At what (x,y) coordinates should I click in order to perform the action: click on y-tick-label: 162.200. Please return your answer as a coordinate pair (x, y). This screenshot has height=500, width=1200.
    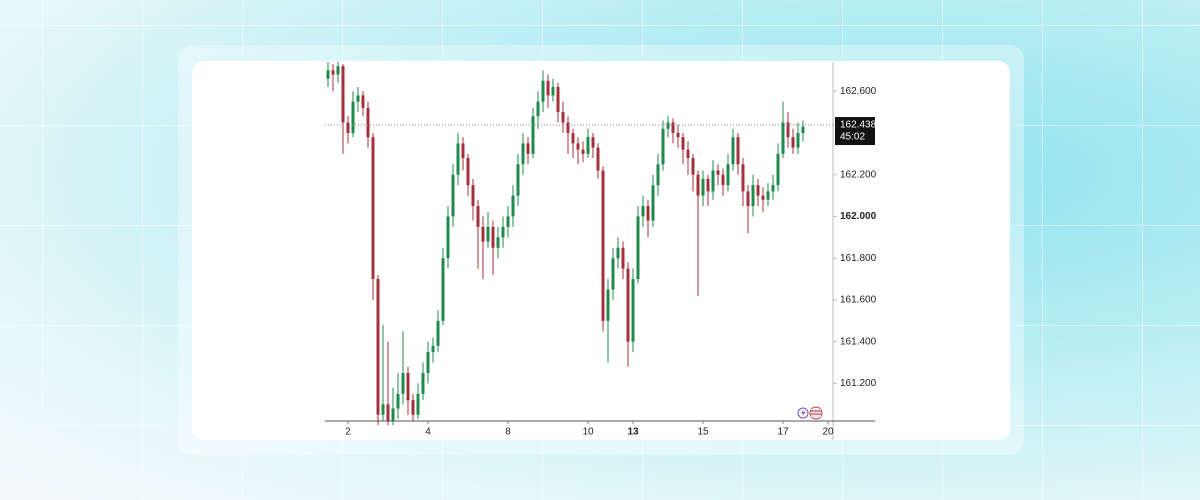
    Looking at the image, I should click on (858, 174).